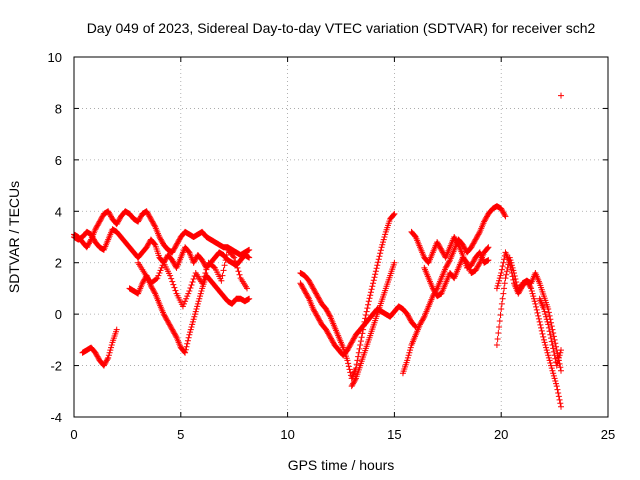 The width and height of the screenshot is (640, 480). Describe the element at coordinates (529, 314) in the screenshot. I see `series-late-a` at that location.